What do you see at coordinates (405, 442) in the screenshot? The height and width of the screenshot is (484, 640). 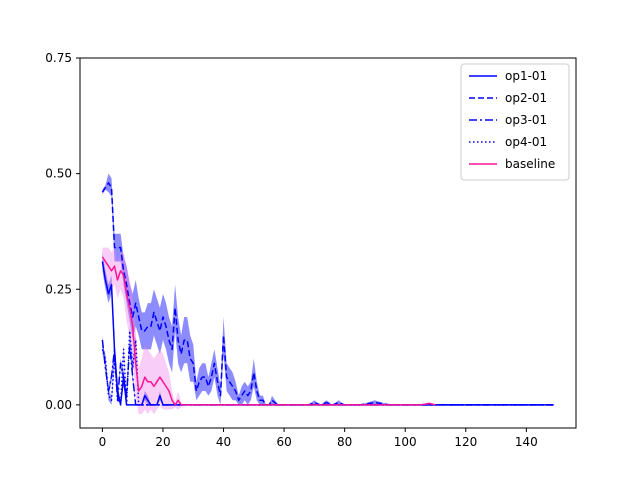 I see `x-tick-label: 100` at bounding box center [405, 442].